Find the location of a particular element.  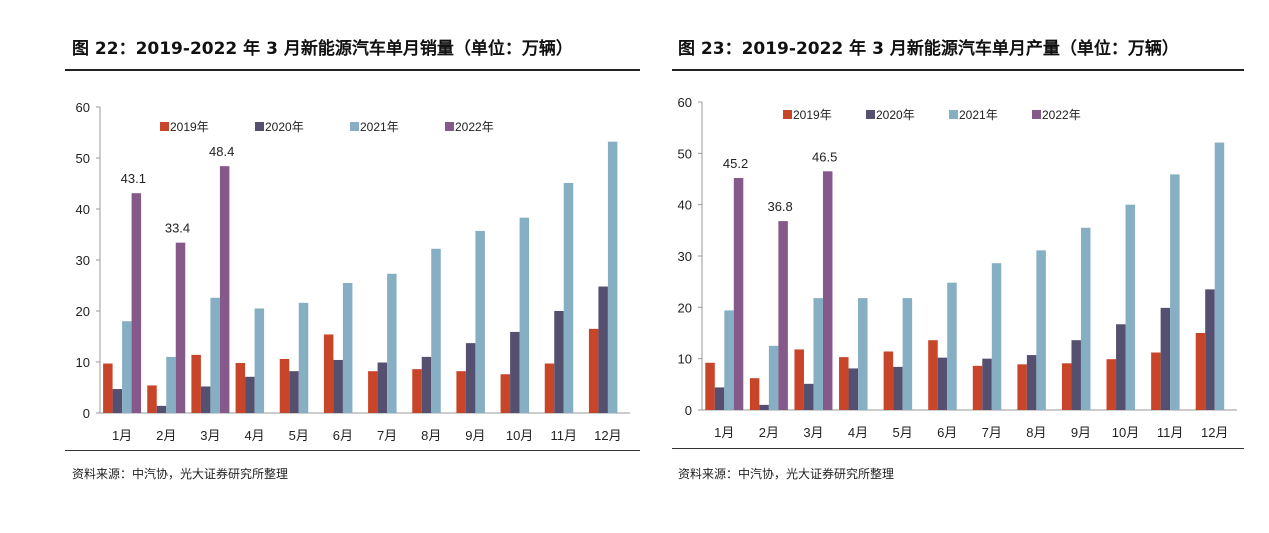

y-tick-label: 30 is located at coordinates (83, 260).